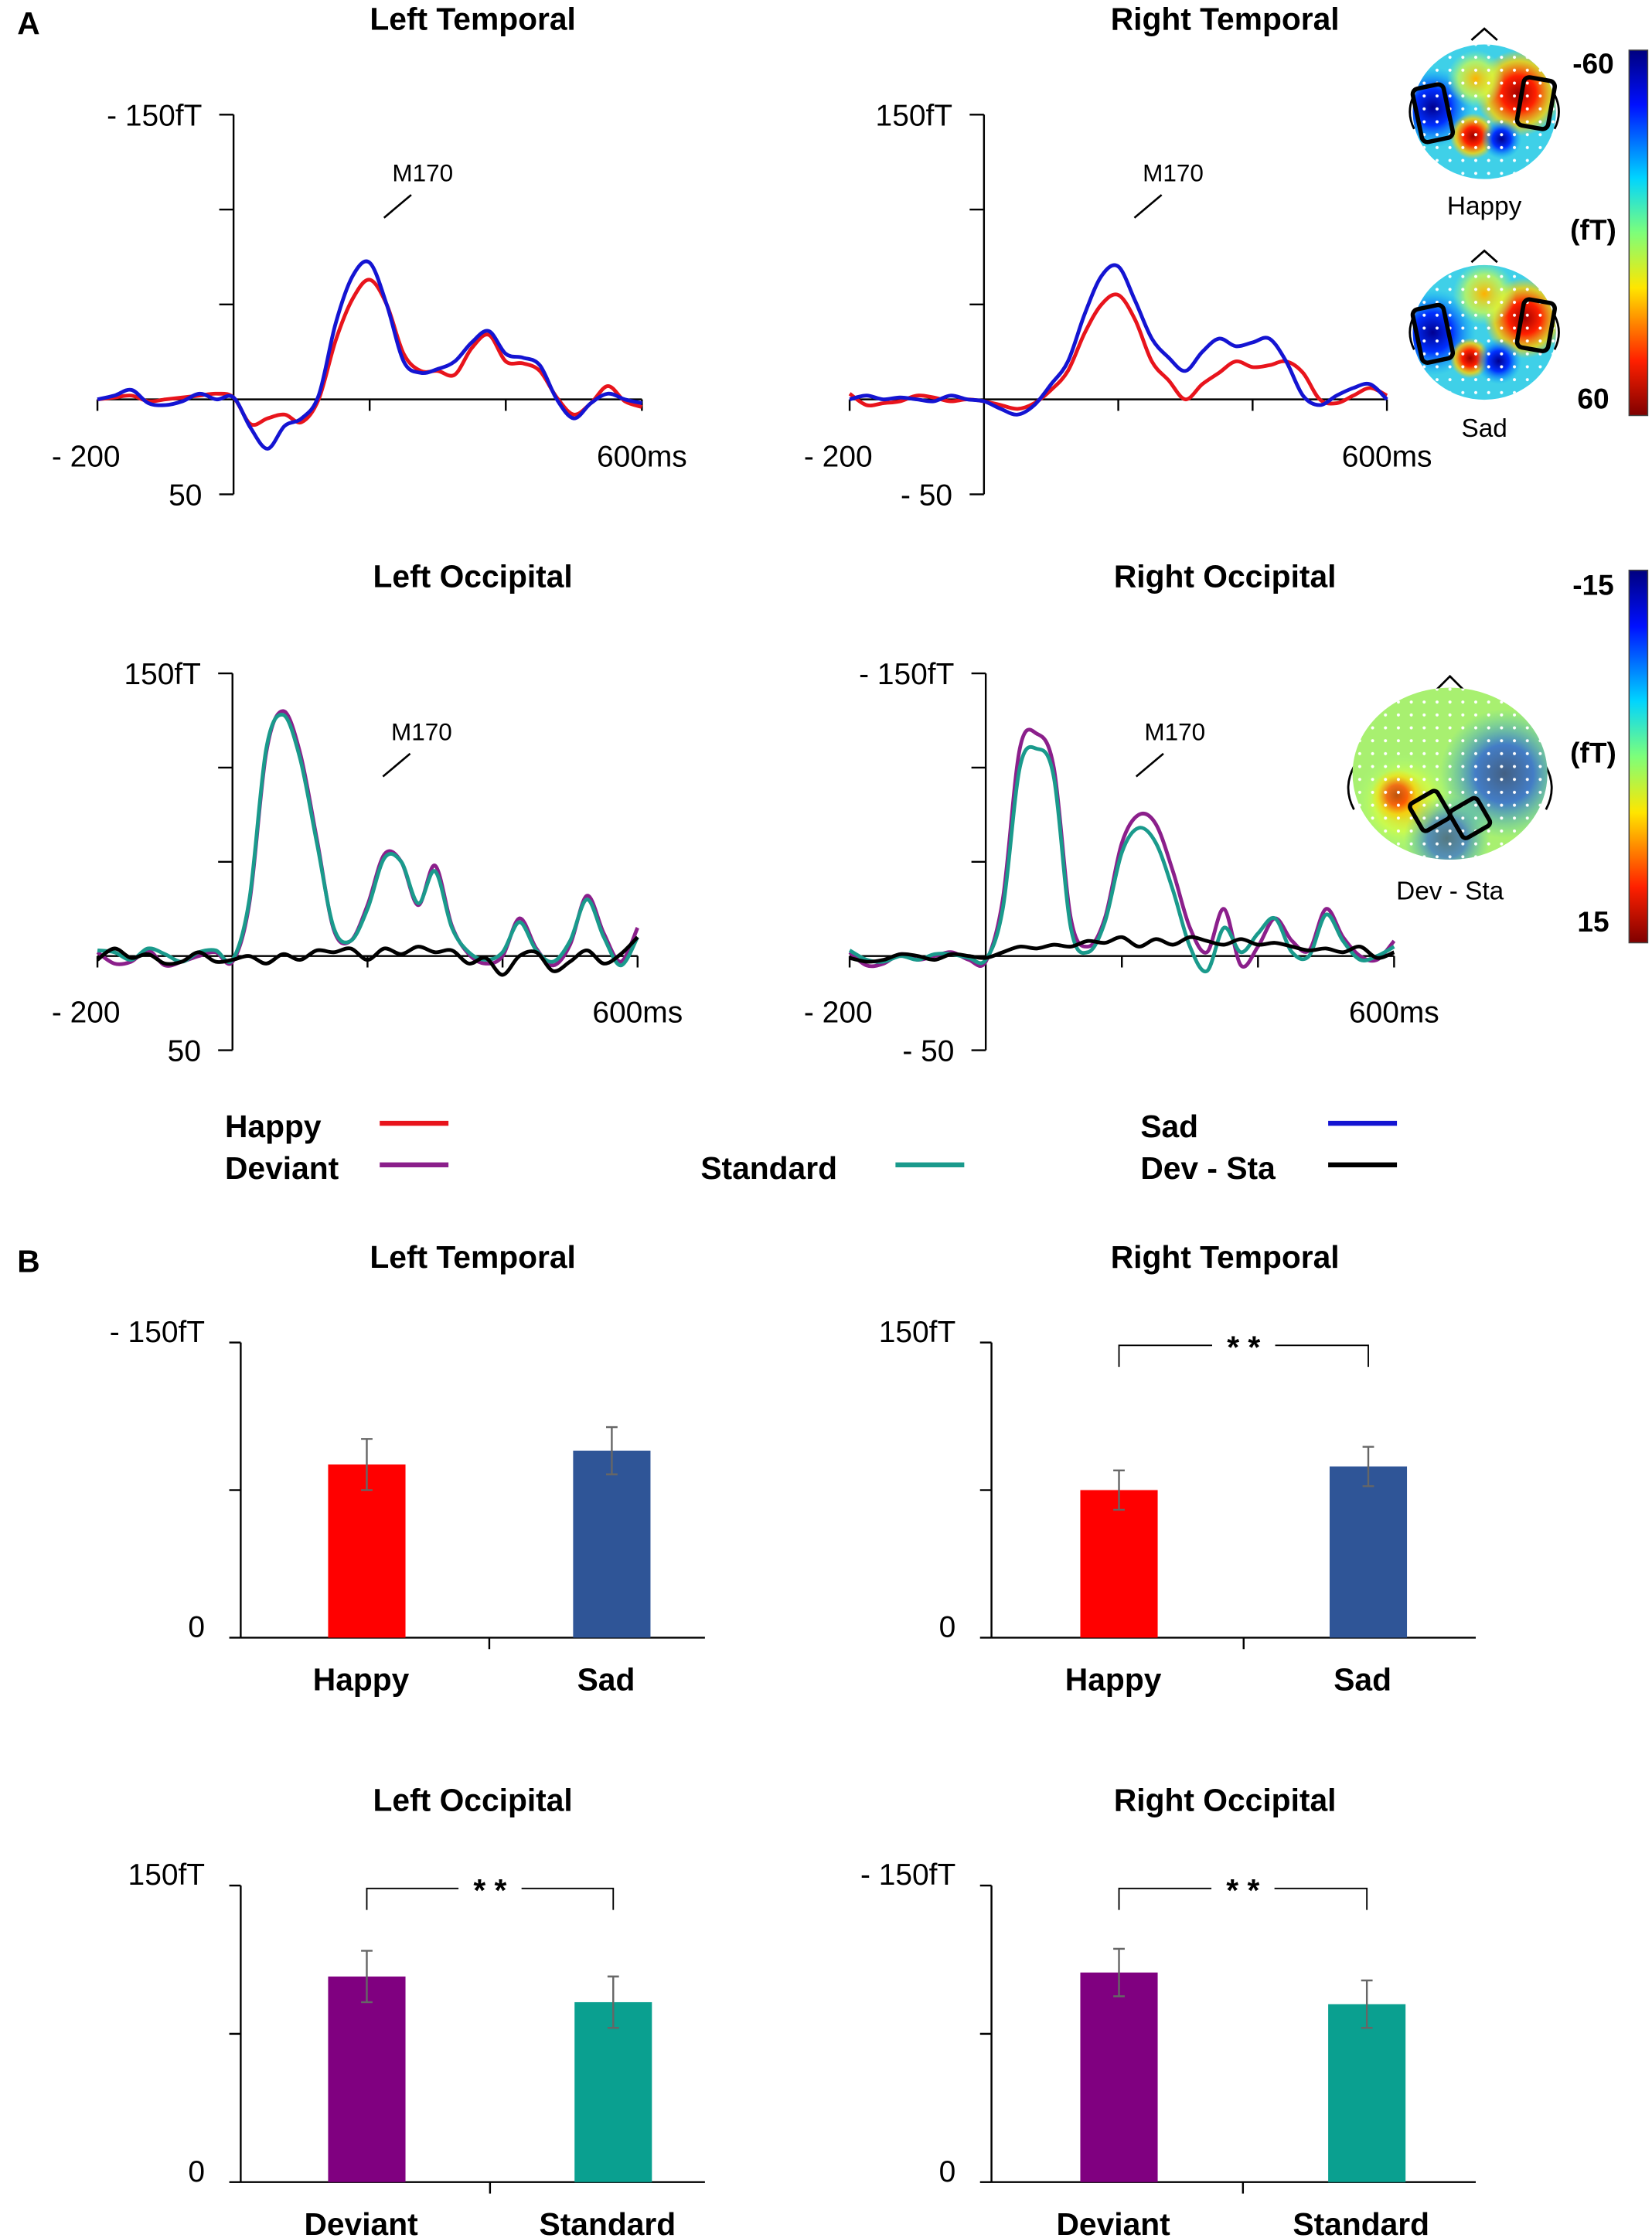 This screenshot has height=2238, width=1652. What do you see at coordinates (1593, 921) in the screenshot?
I see `colorbar-label: 15` at bounding box center [1593, 921].